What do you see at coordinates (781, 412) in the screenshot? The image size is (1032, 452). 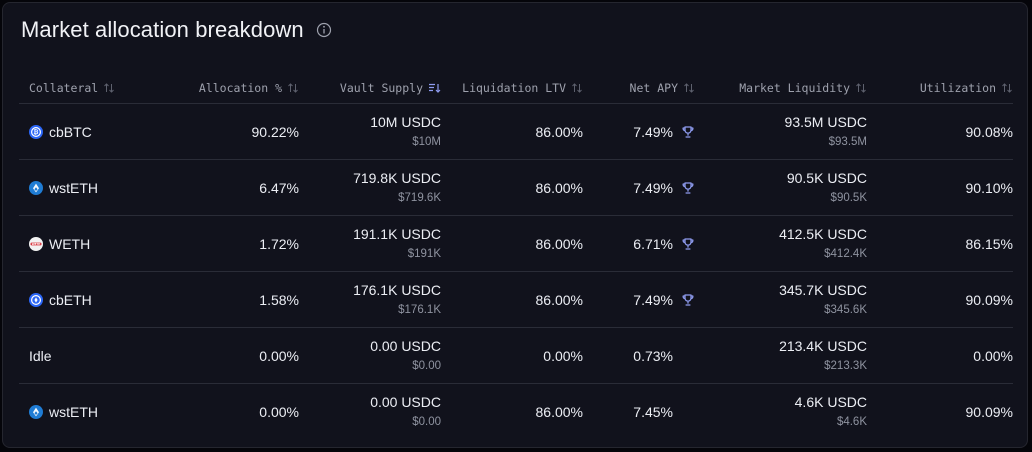 I see `market-liquidity-cell: 4.6K USDC $4.6K` at bounding box center [781, 412].